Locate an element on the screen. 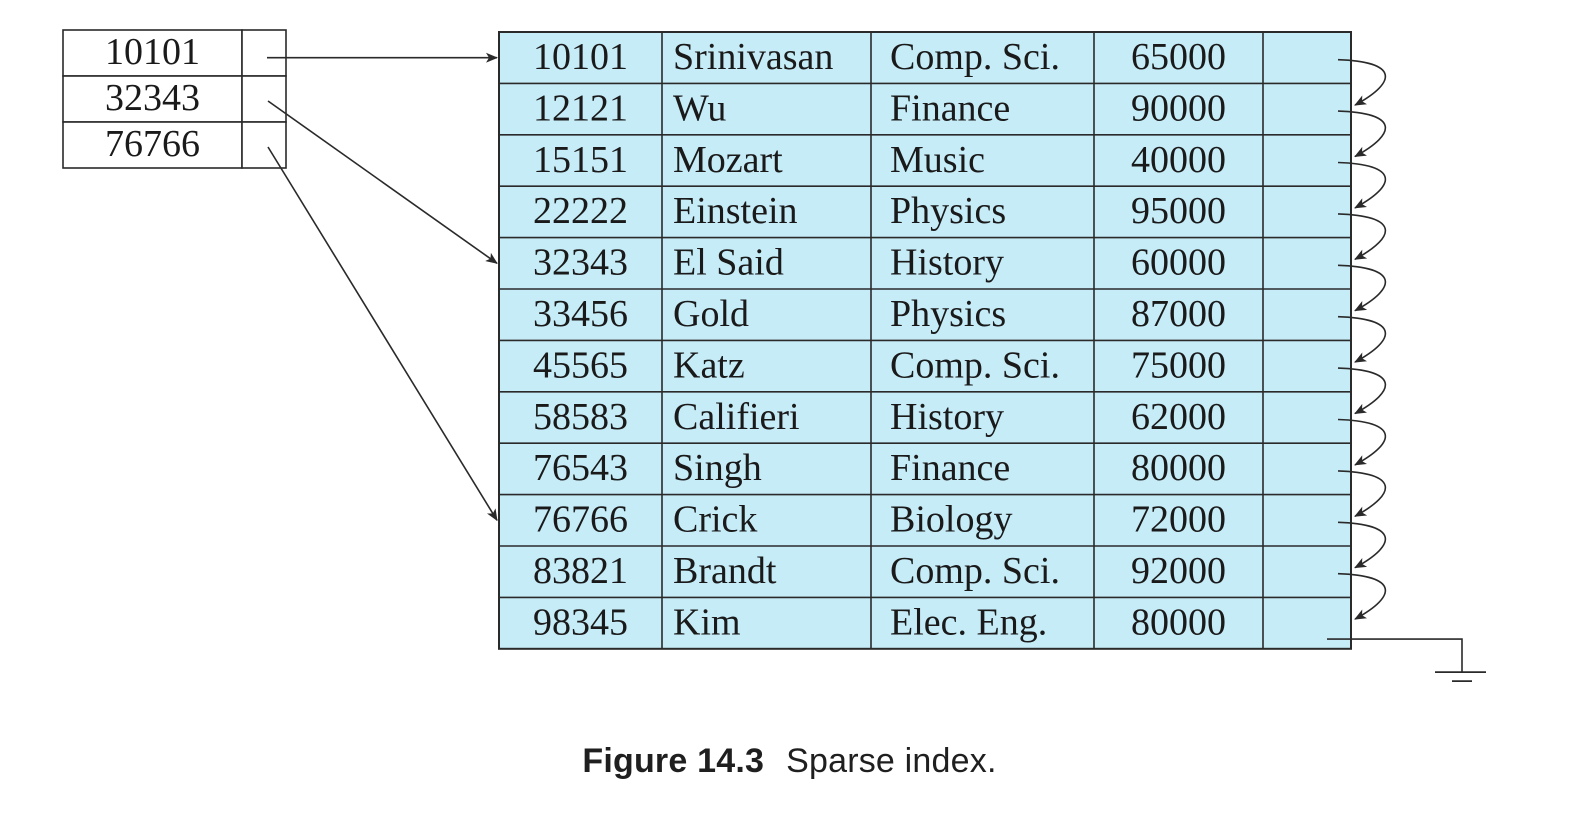 The width and height of the screenshot is (1579, 829). record-row: 98345 Kim Elec. Eng. 80000 is located at coordinates (879, 622).